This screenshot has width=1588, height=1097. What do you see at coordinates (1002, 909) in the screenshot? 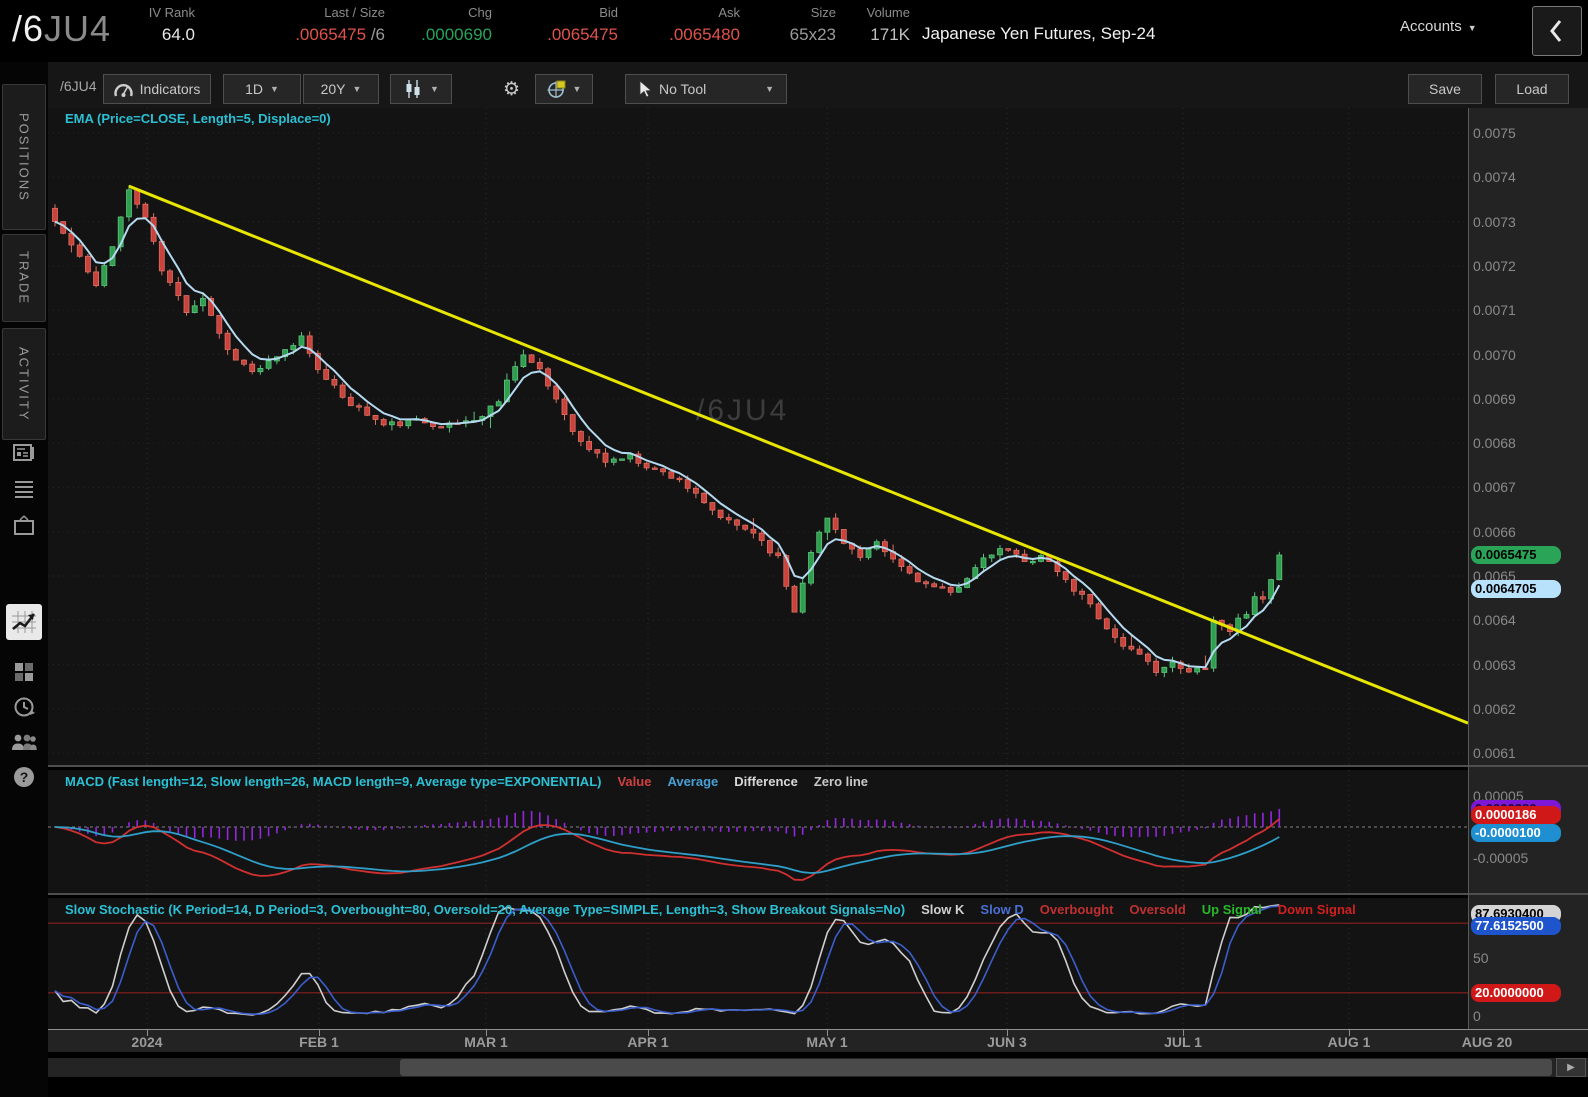
I see `stoch-legend-slowd: Slow D` at bounding box center [1002, 909].